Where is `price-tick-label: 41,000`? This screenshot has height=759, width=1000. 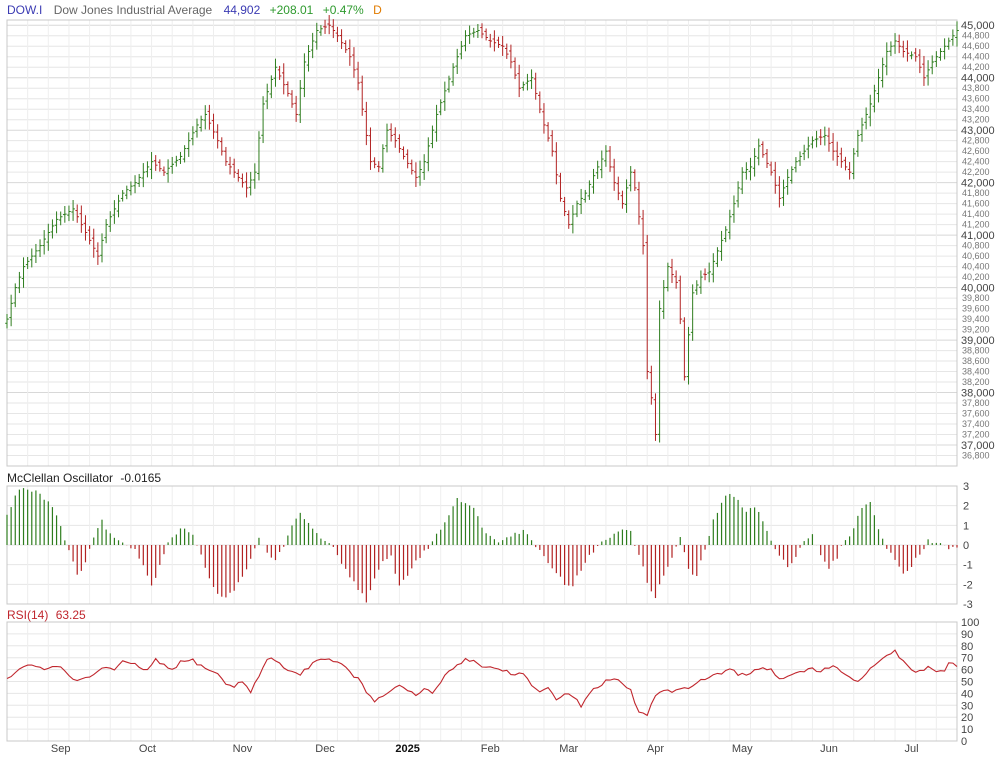
price-tick-label: 41,000 is located at coordinates (978, 236).